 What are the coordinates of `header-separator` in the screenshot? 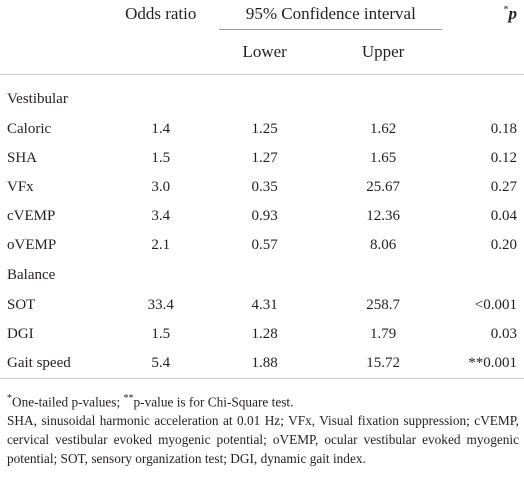 It's located at (262, 74).